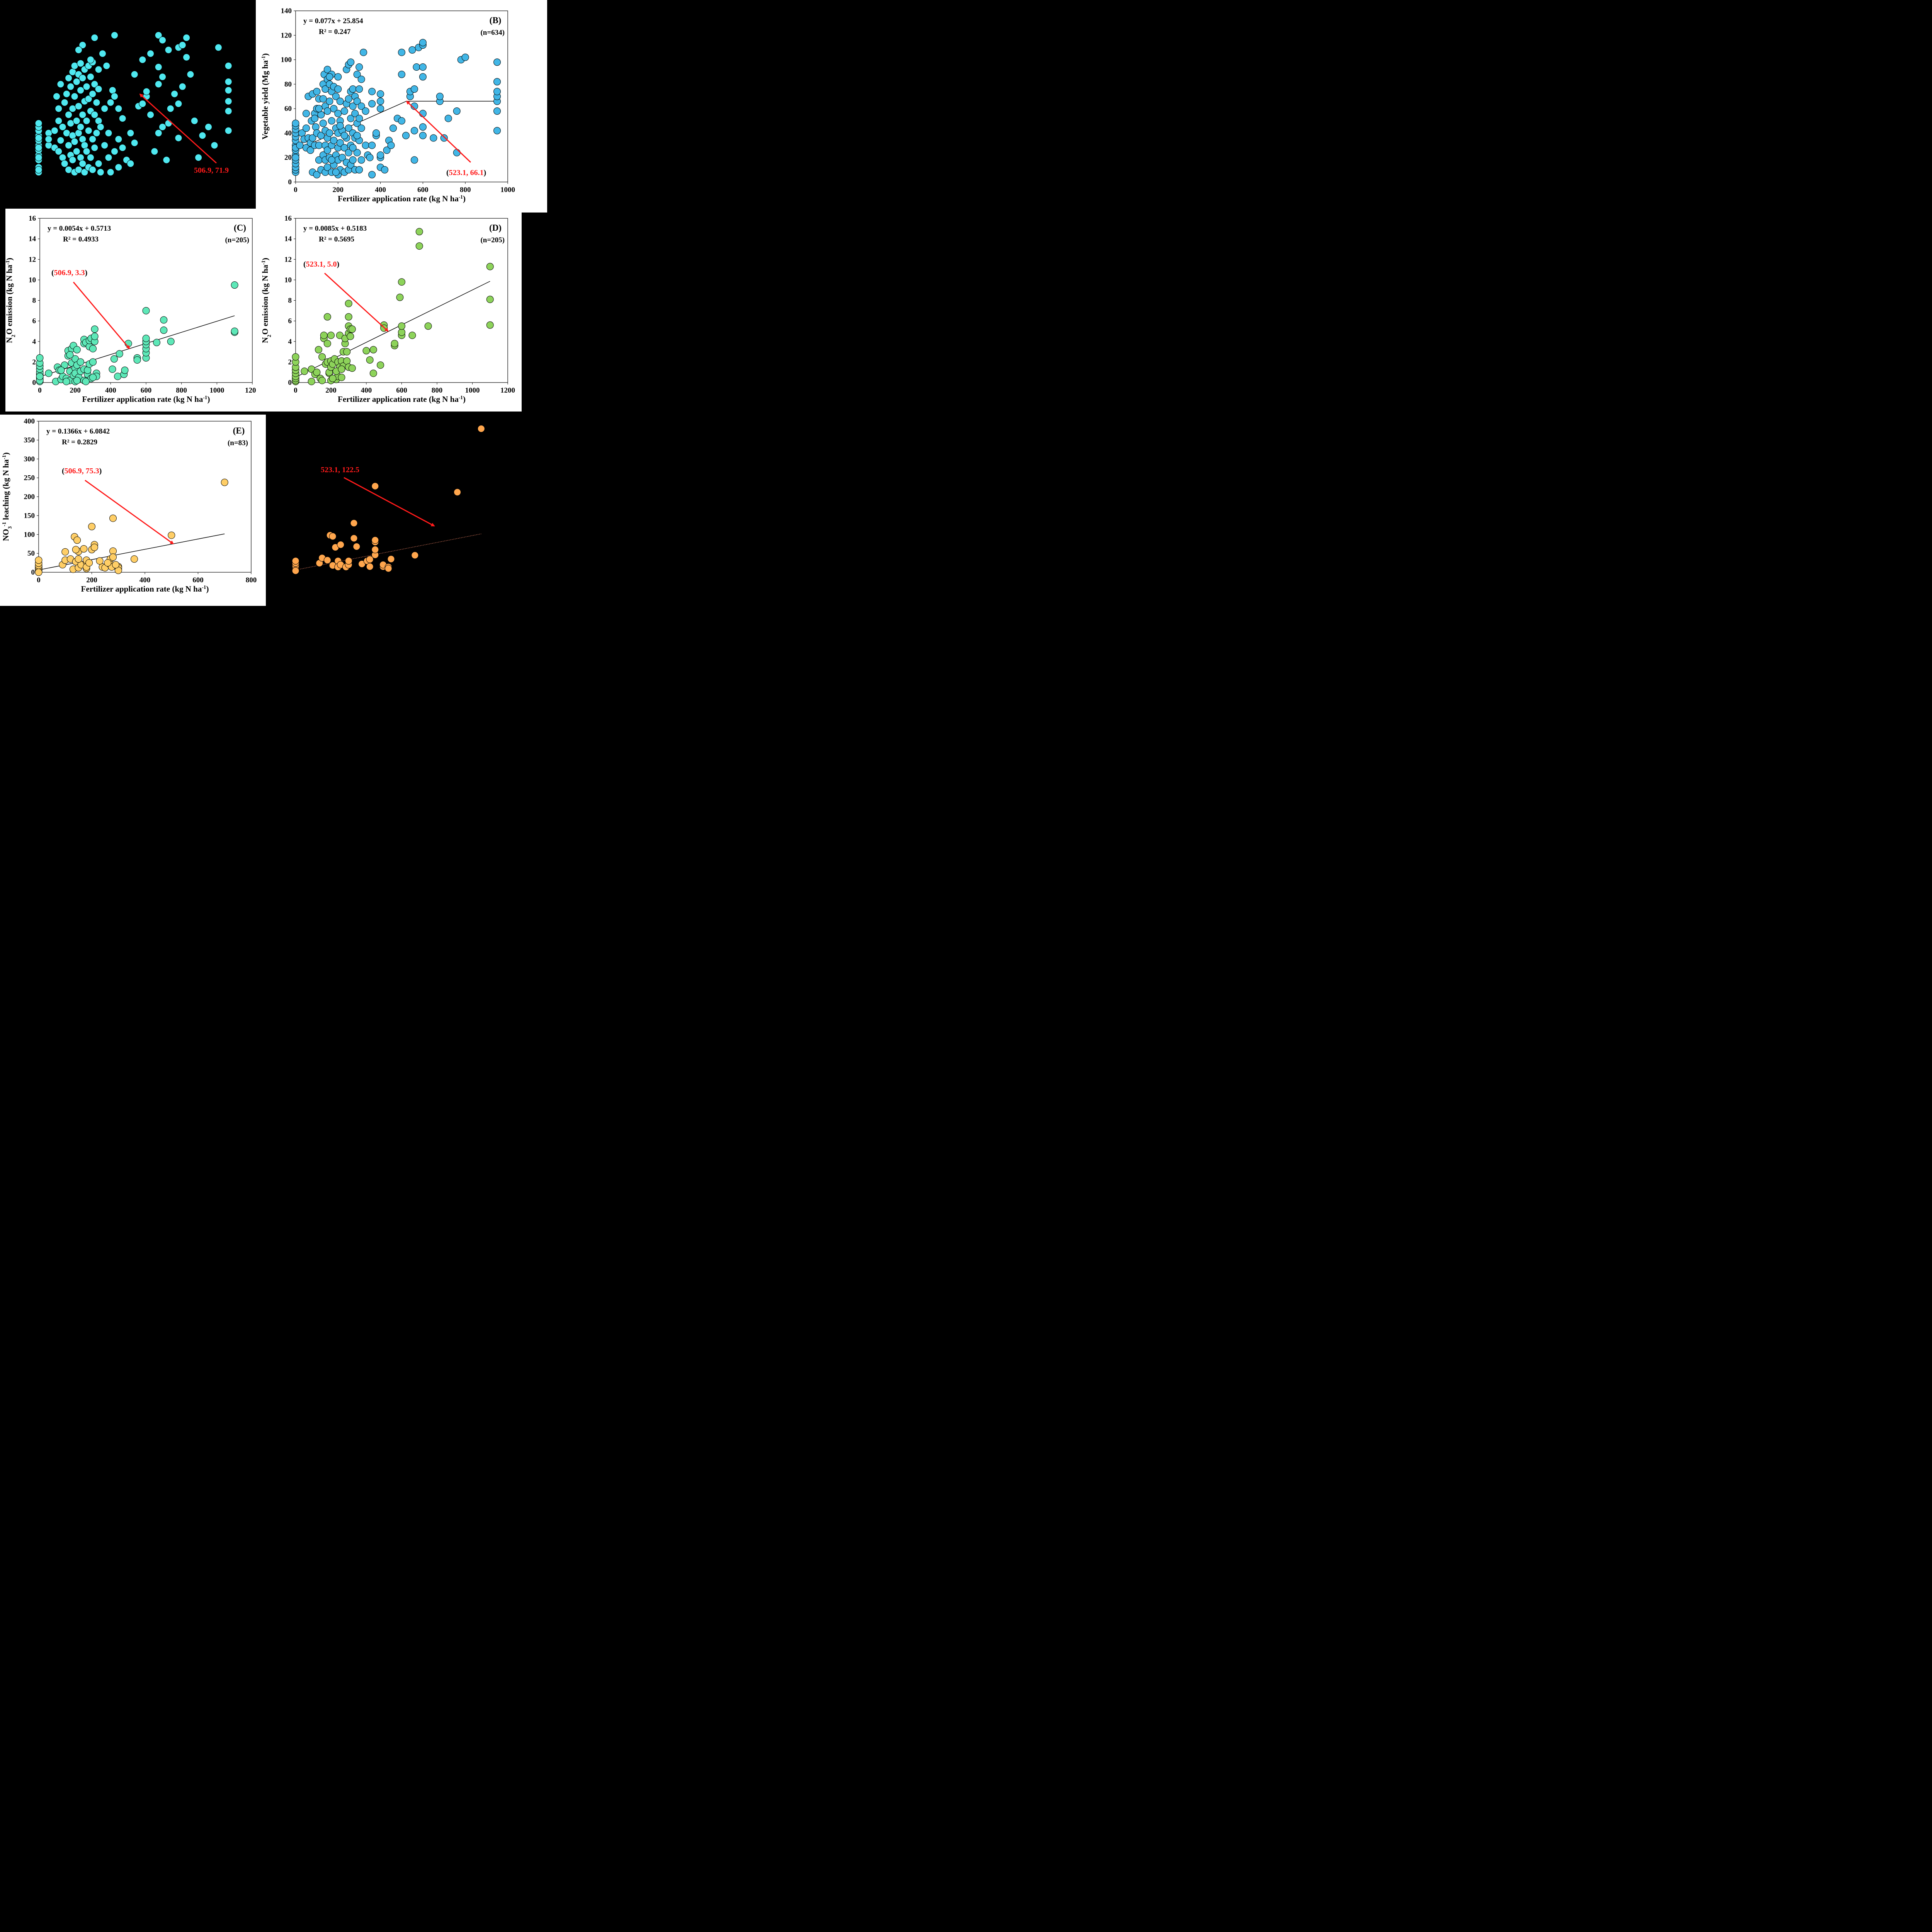 This screenshot has width=1932, height=1932. Describe the element at coordinates (290, 321) in the screenshot. I see `y-tick-label: 6` at that location.